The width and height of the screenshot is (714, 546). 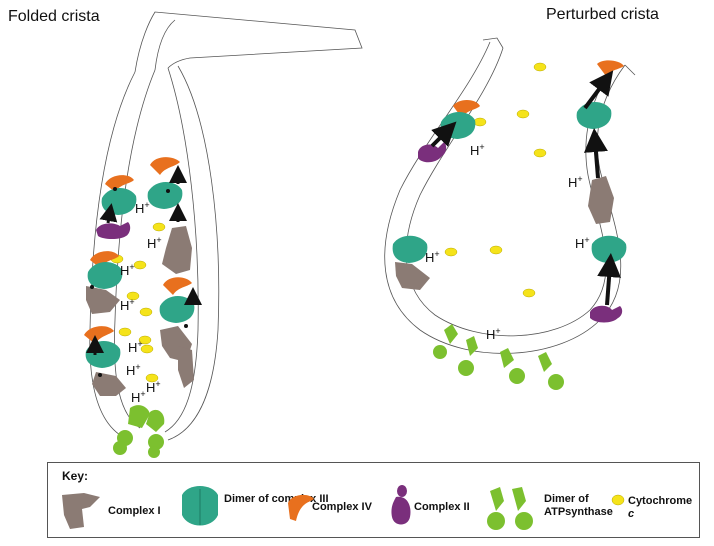 I want to click on dots, so click(x=139, y=282).